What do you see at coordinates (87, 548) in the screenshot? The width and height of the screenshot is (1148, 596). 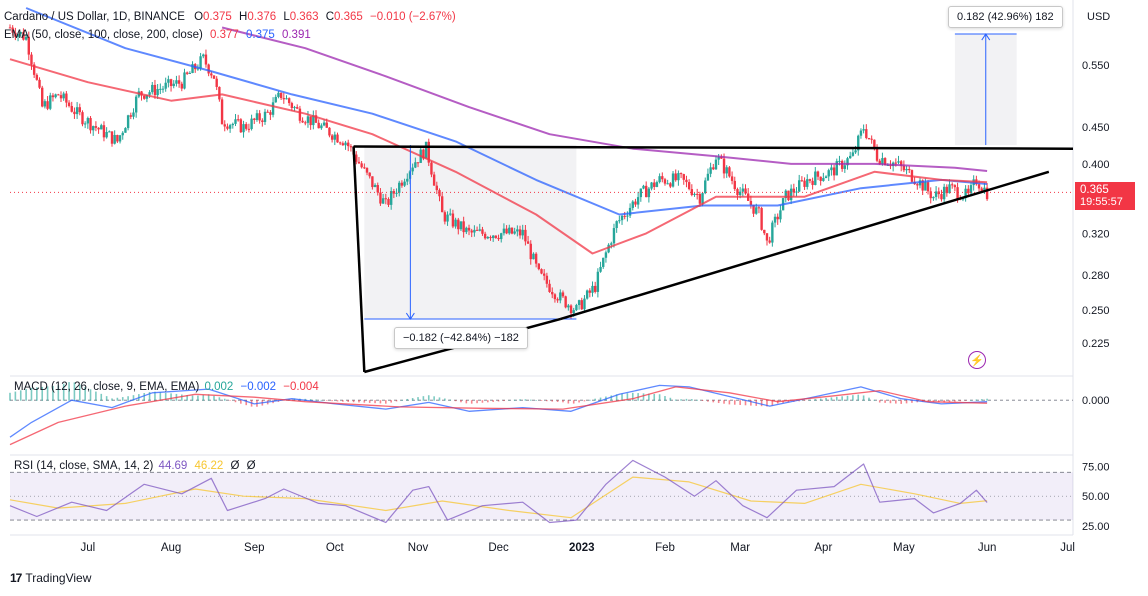 I see `time-tick-label: Jul` at bounding box center [87, 548].